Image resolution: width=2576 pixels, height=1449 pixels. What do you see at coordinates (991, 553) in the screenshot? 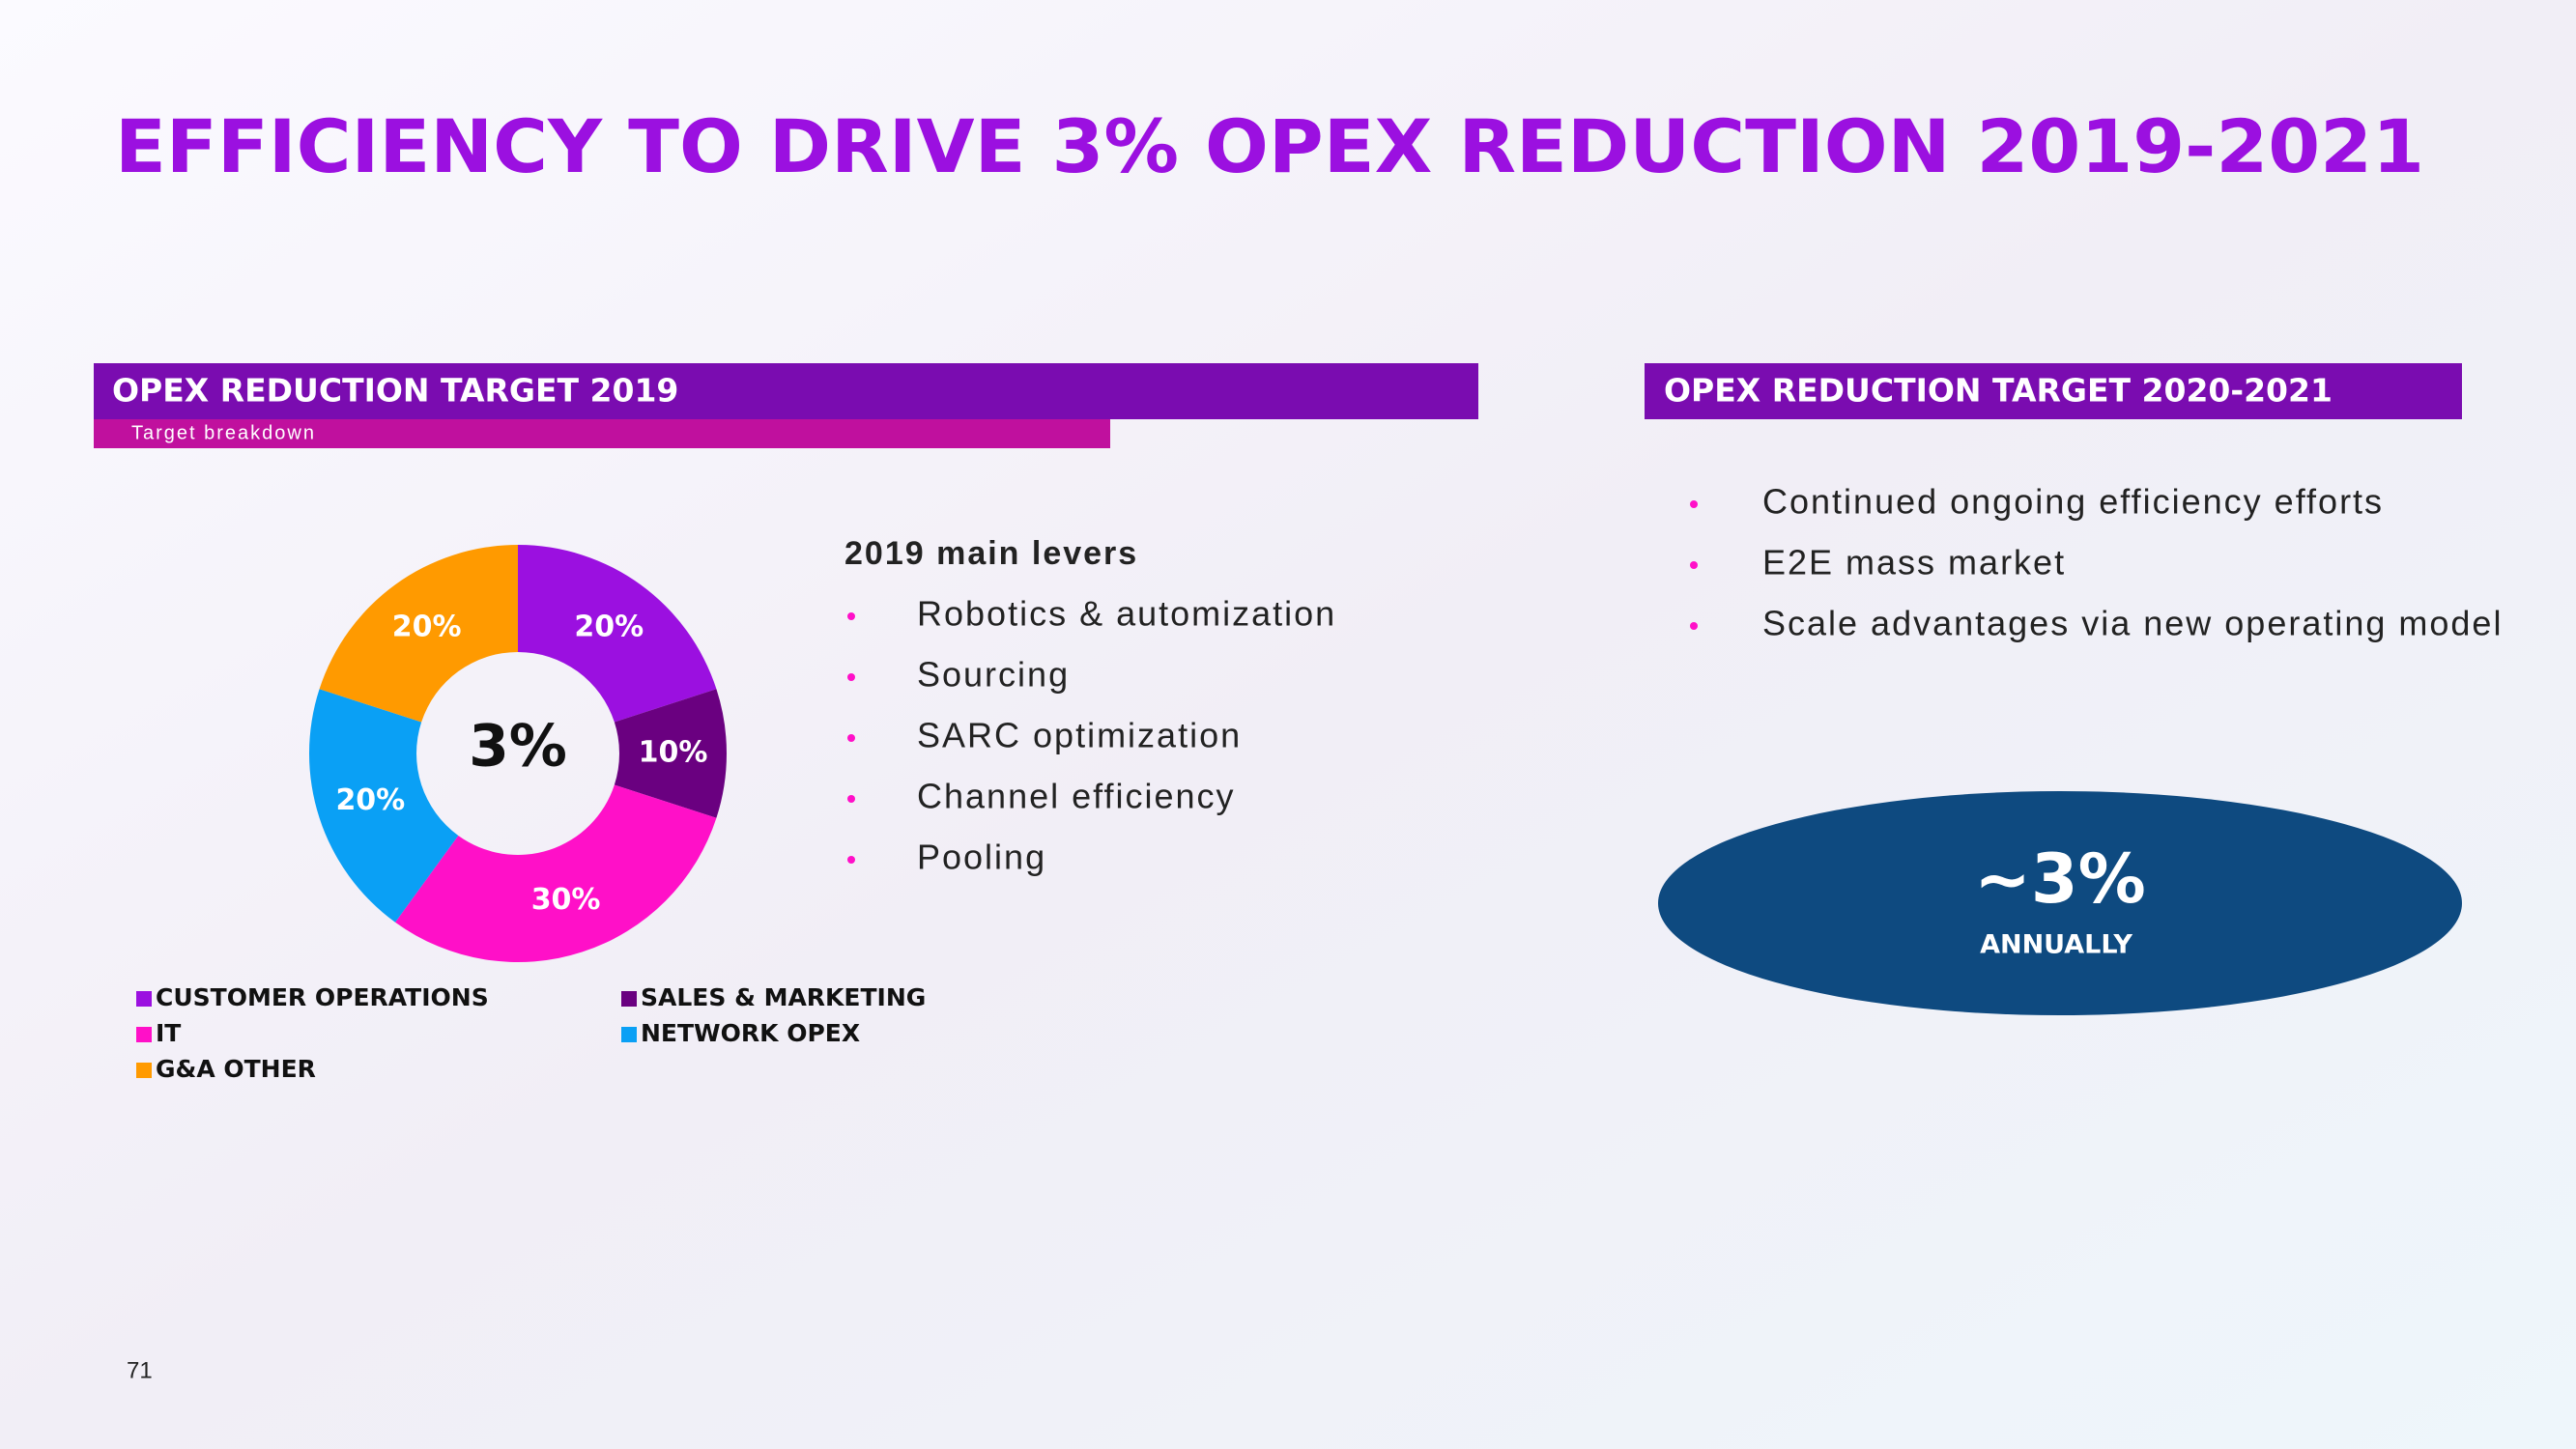
I see `levers-title: 2019 main levers` at bounding box center [991, 553].